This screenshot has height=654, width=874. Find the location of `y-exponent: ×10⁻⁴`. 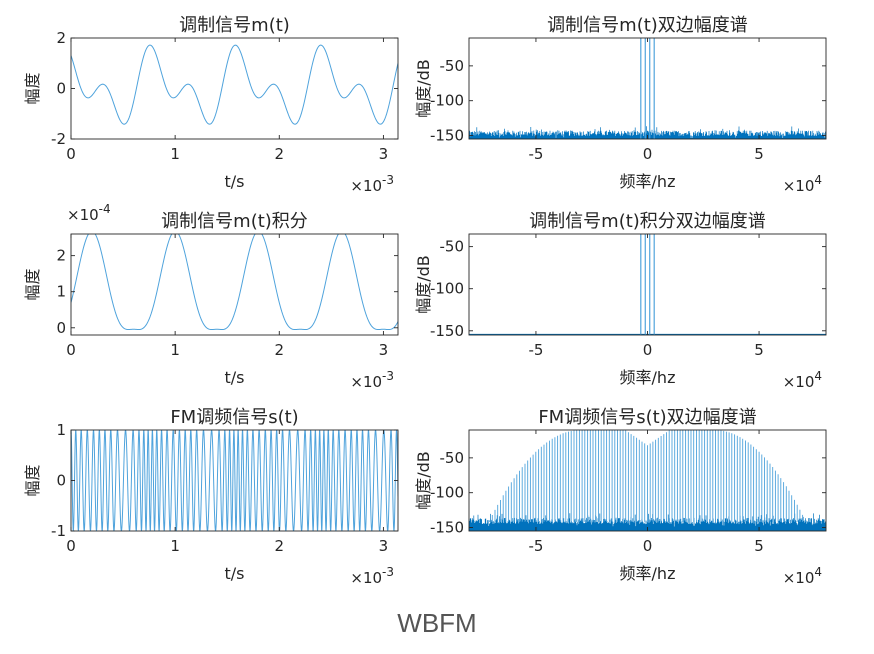

y-exponent: ×10⁻⁴ is located at coordinates (89, 213).